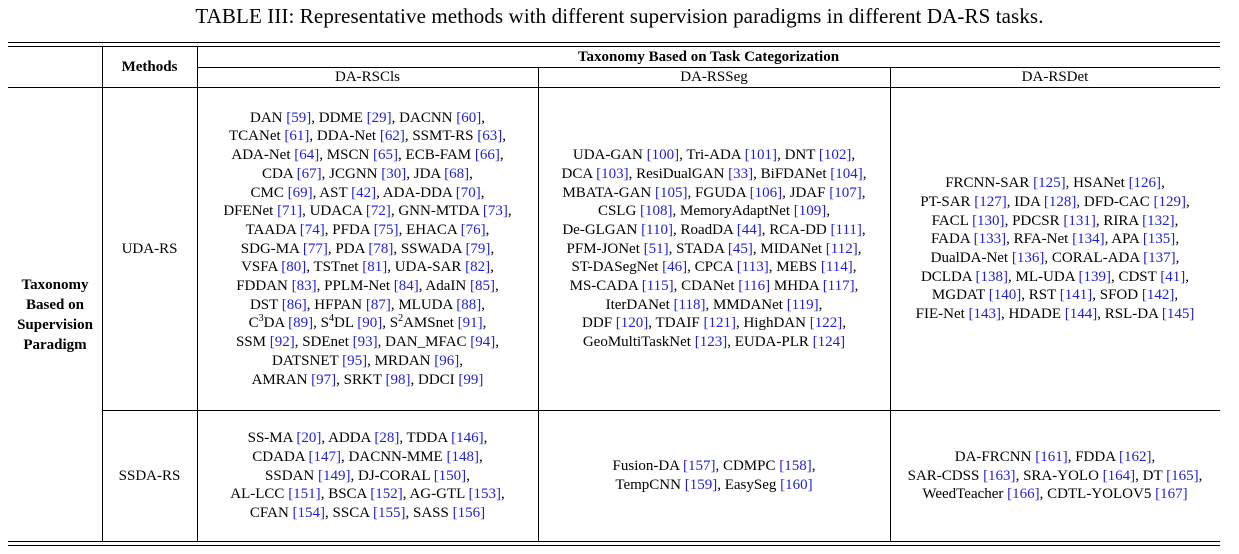 The height and width of the screenshot is (554, 1239). I want to click on citation-link: [89], so click(301, 323).